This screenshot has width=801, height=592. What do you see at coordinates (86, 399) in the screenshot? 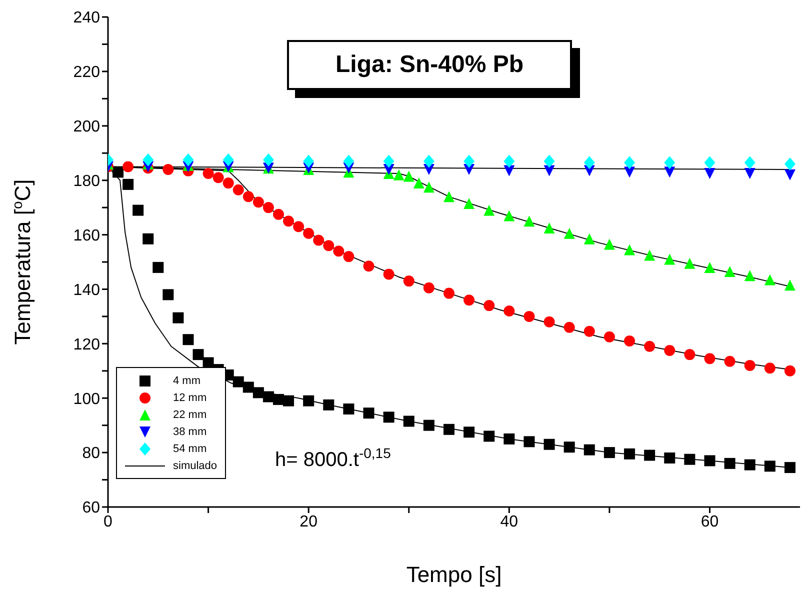
I see `y-tick-label: 100` at bounding box center [86, 399].